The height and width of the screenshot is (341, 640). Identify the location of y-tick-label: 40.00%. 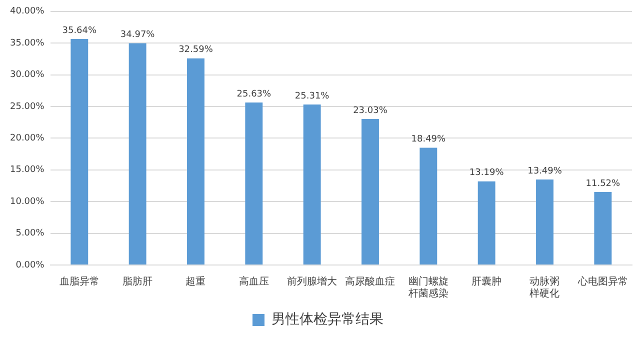
(27, 11).